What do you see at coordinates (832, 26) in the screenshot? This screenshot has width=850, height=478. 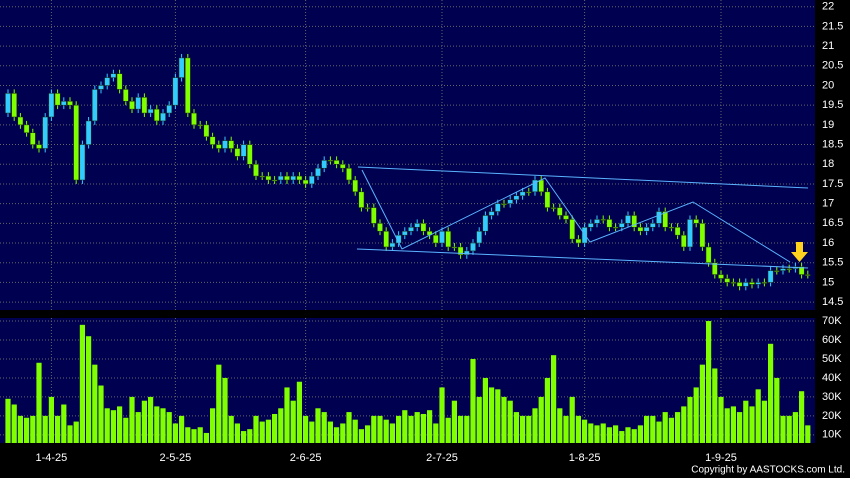 I see `y-tick-label: 21.5` at bounding box center [832, 26].